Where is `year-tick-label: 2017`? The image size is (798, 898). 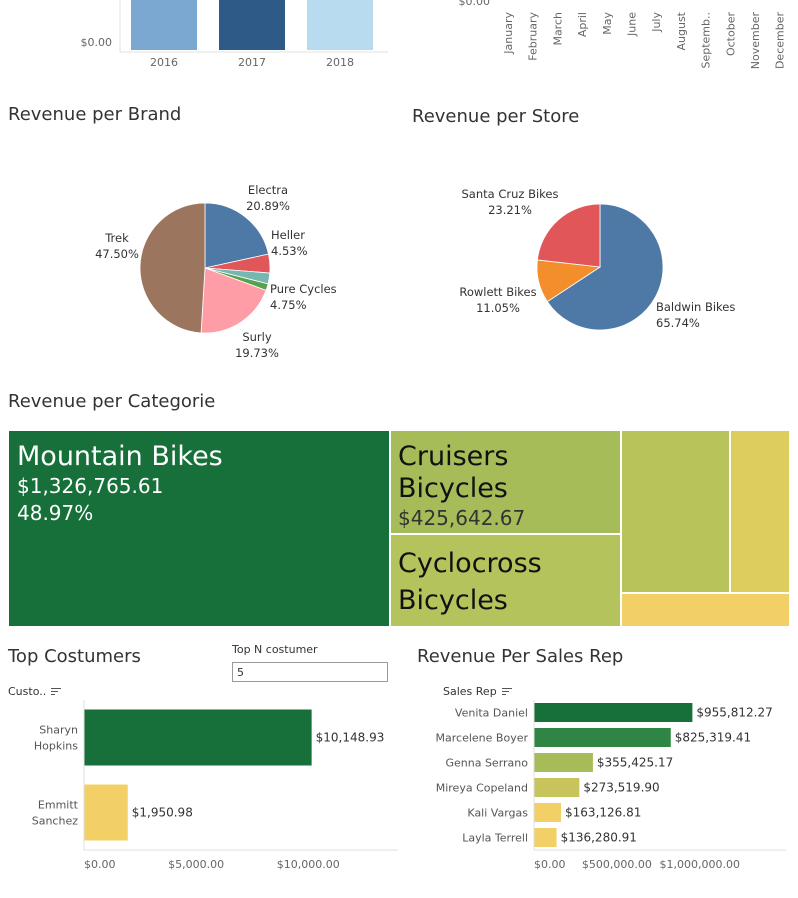 year-tick-label: 2017 is located at coordinates (252, 62).